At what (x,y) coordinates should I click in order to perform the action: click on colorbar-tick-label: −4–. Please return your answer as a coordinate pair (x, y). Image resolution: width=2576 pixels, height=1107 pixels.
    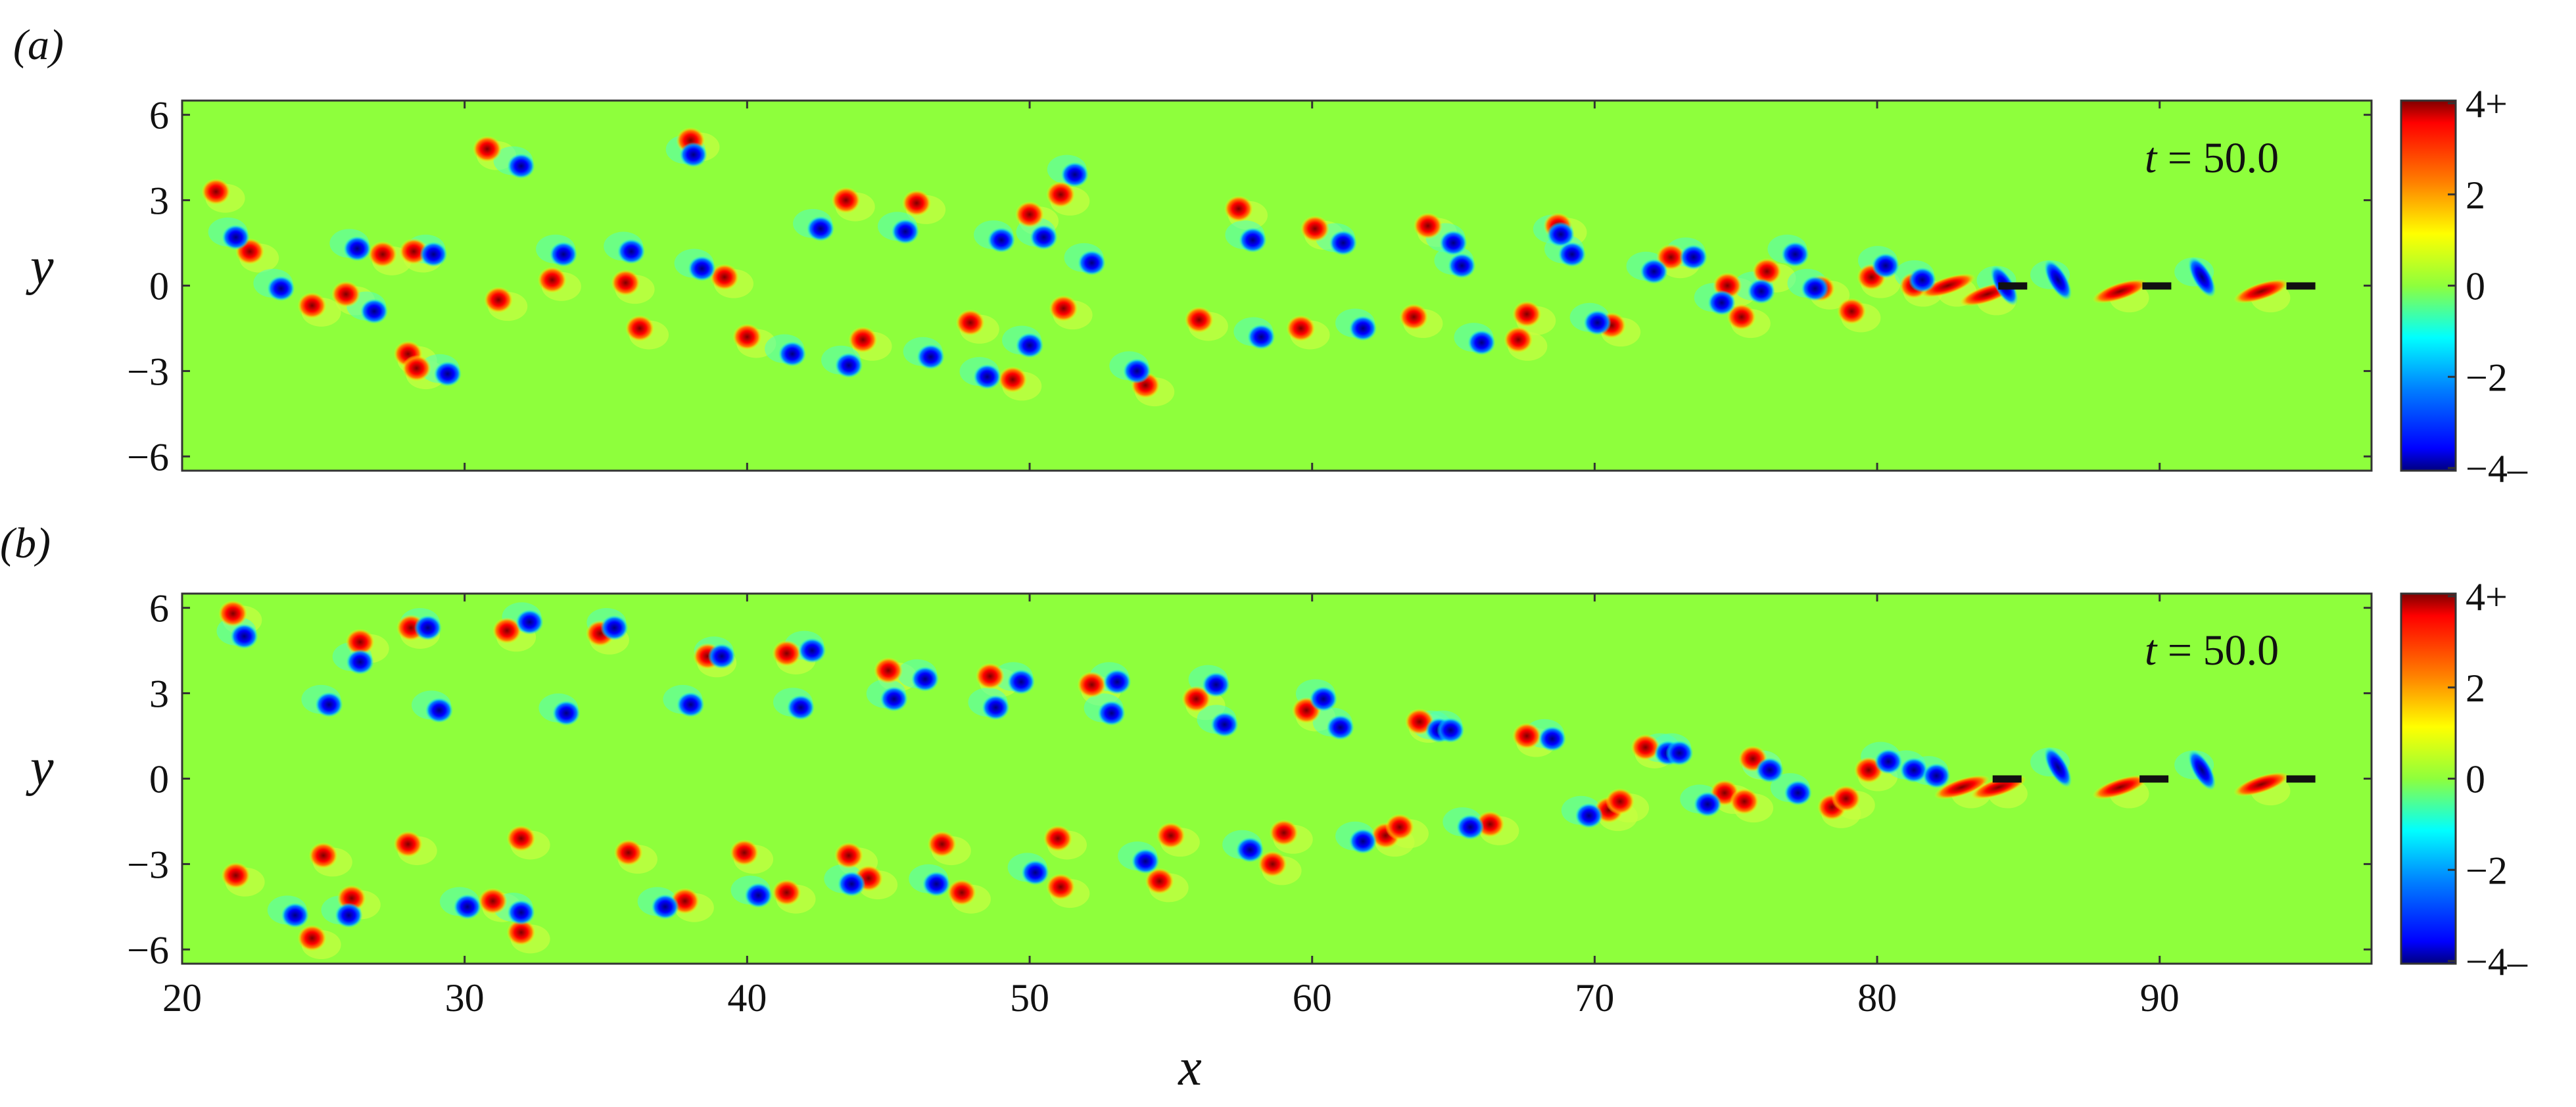
    Looking at the image, I should click on (2497, 961).